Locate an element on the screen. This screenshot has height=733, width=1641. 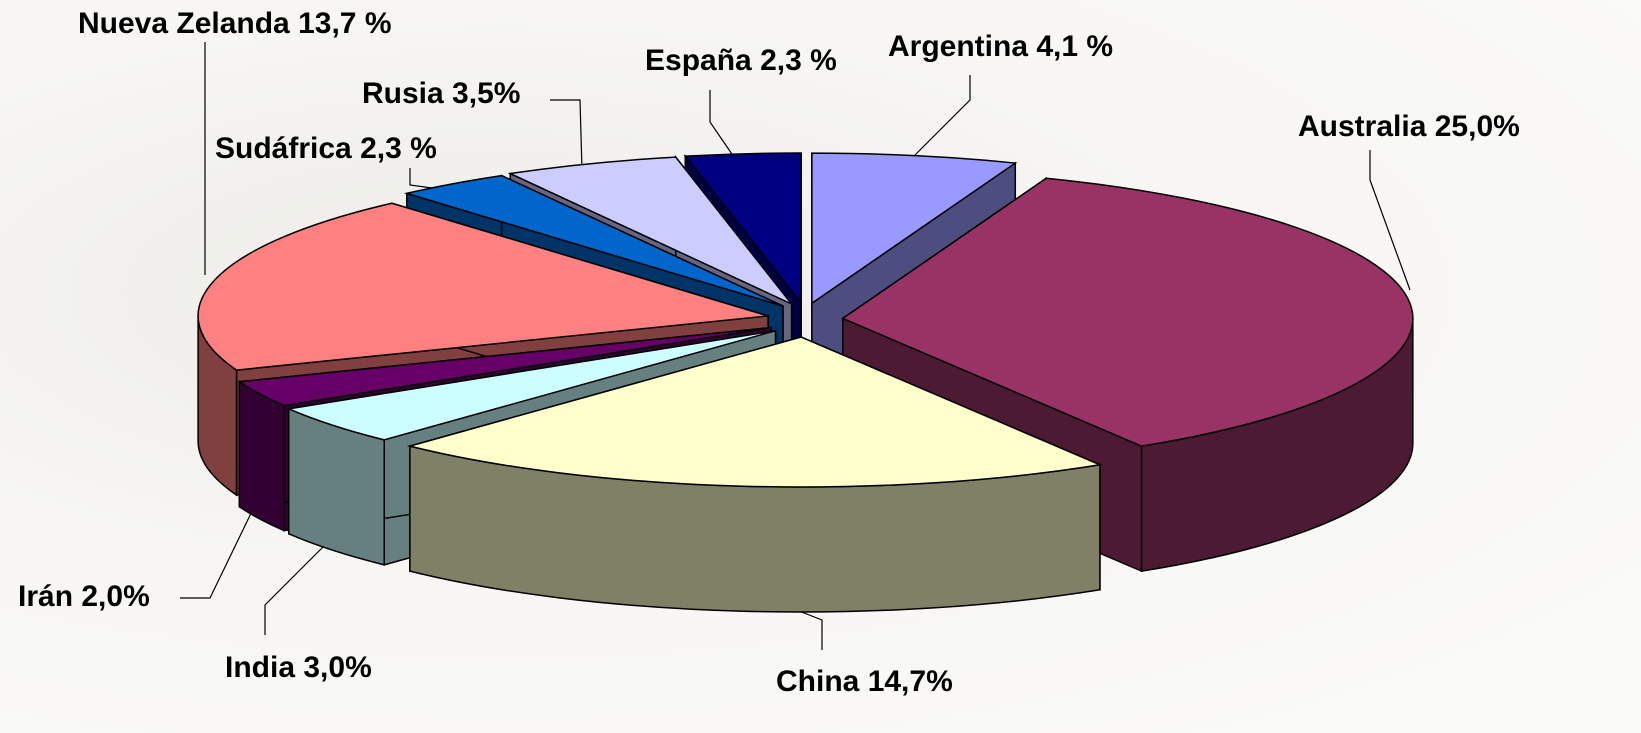
data-label: Irán 2,0% is located at coordinates (84, 596).